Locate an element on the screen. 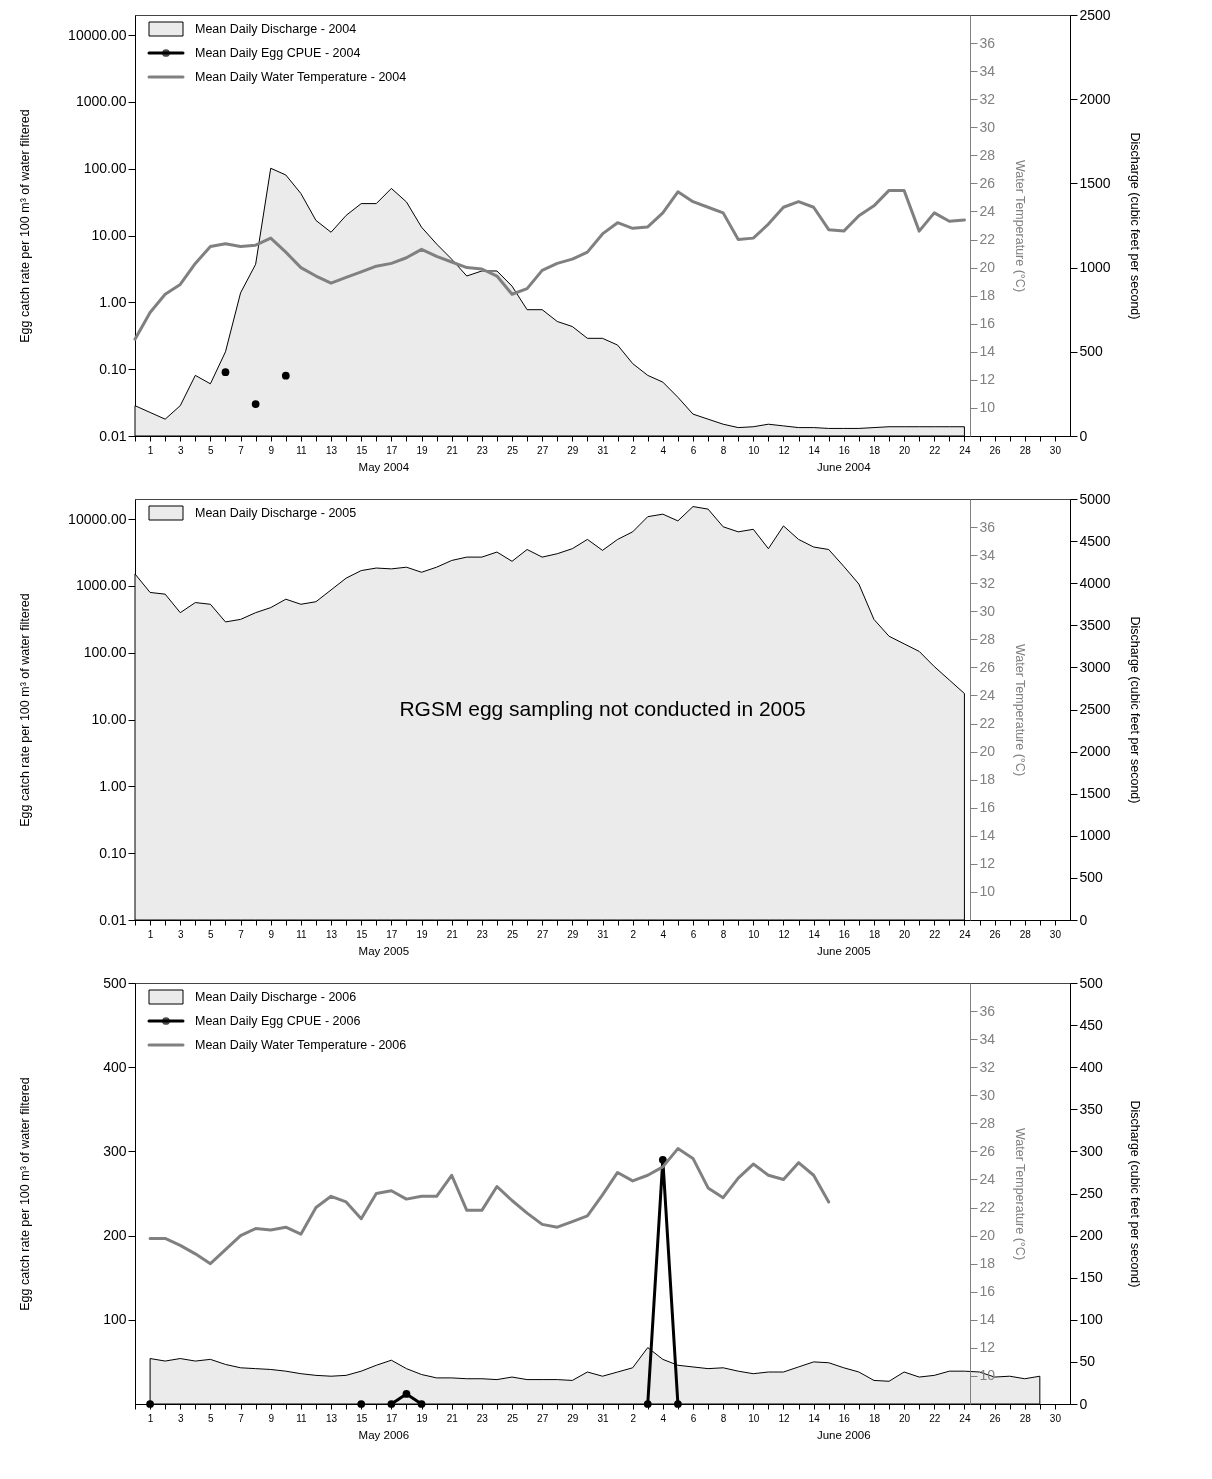 This screenshot has width=1212, height=1479. y2-tick-label: 200 is located at coordinates (1091, 1235).